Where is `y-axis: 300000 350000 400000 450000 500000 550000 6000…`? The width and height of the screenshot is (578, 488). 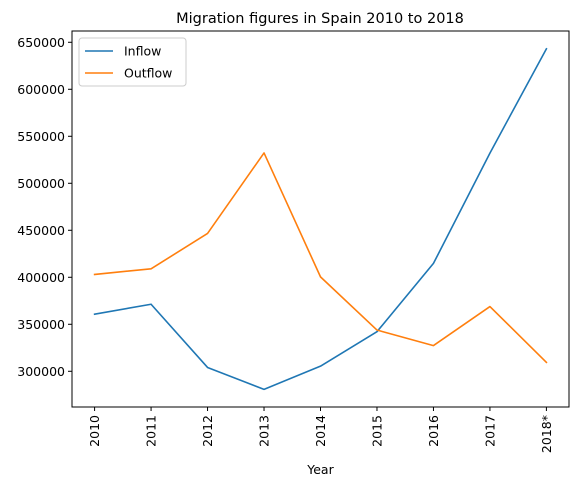
y-axis: 300000 350000 400000 450000 500000 550000 6000… is located at coordinates (44, 207).